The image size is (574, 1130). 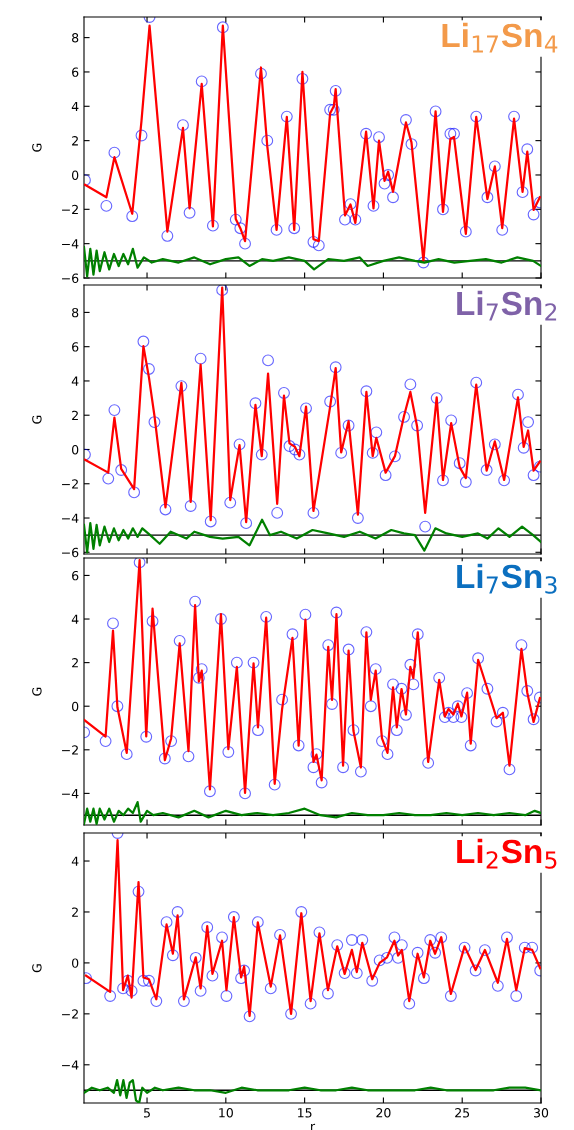 I want to click on chart-title: Li$_{17}$Sn$_{4}$, so click(x=500, y=37).